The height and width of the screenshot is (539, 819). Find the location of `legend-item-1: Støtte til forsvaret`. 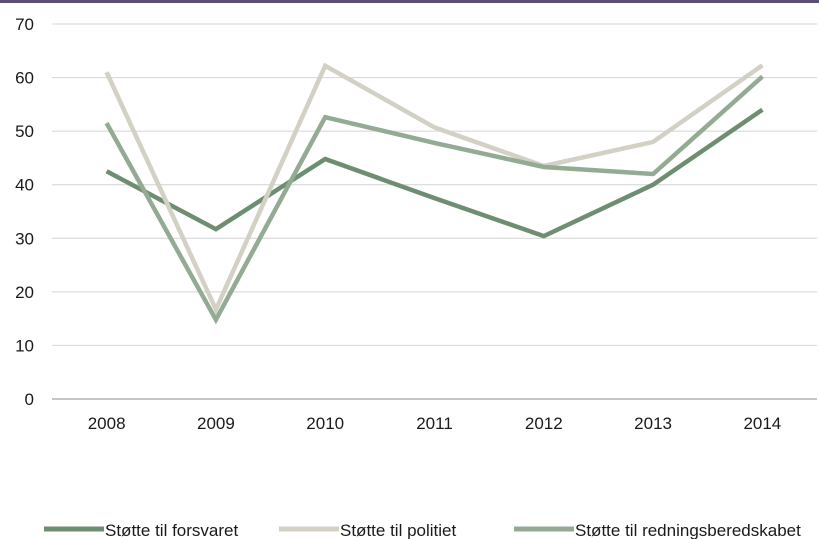

legend-item-1: Støtte til forsvaret is located at coordinates (141, 530).